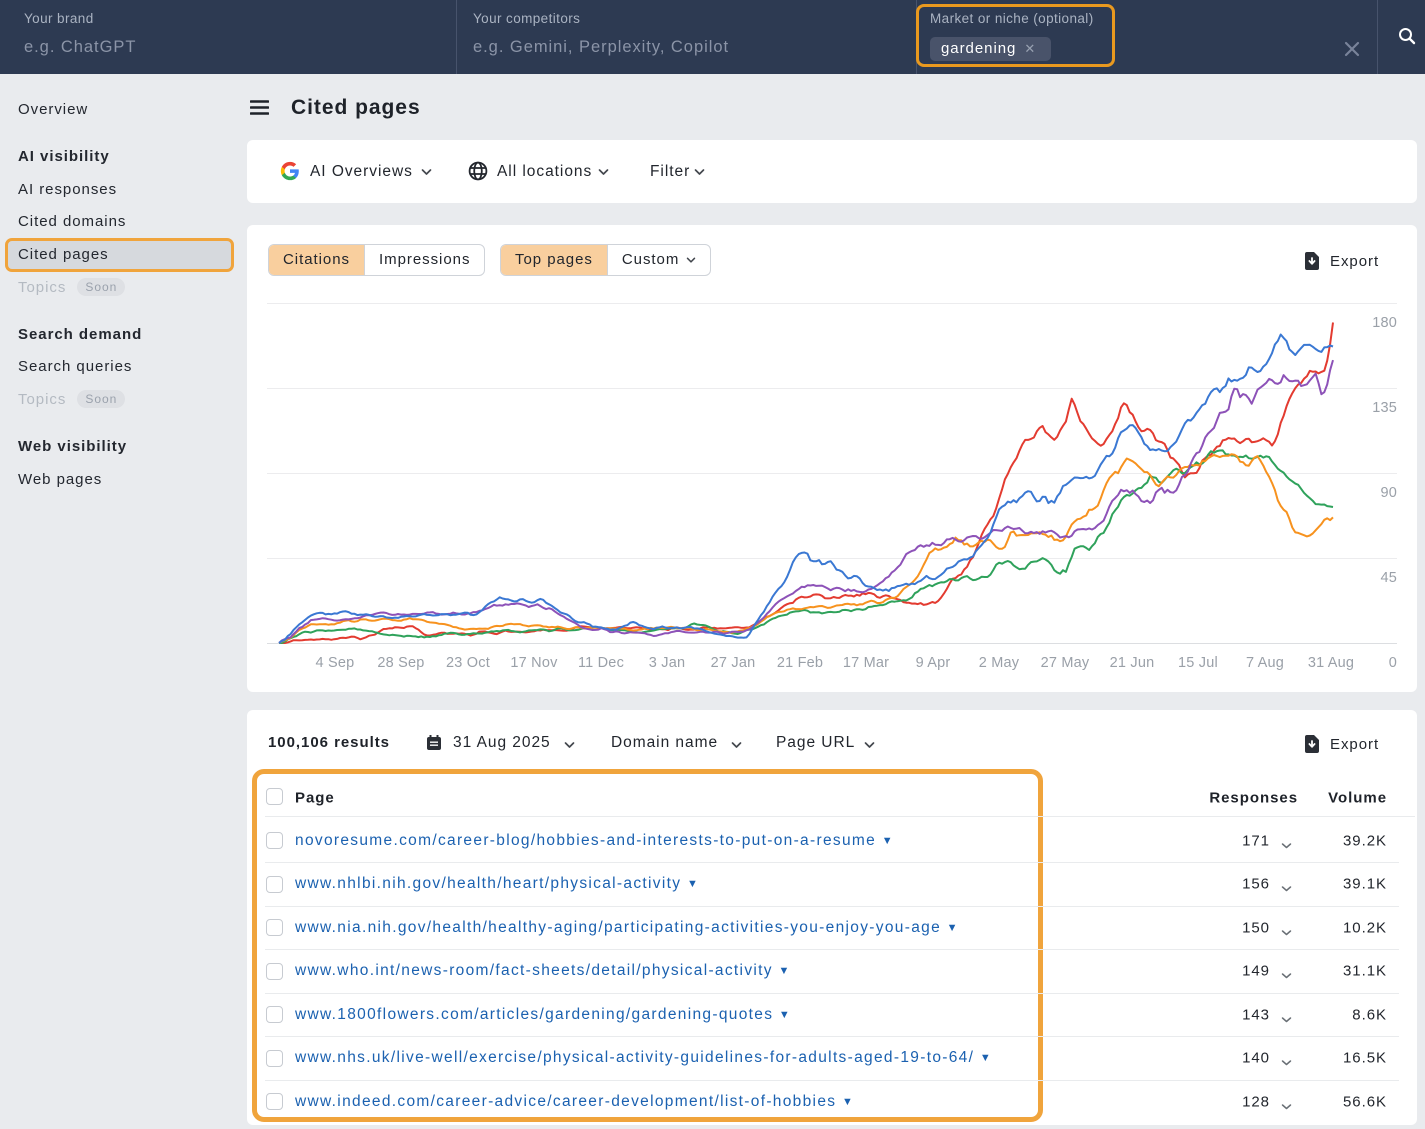 Image resolution: width=1425 pixels, height=1129 pixels. I want to click on svg-text: 21 Jun, so click(1132, 663).